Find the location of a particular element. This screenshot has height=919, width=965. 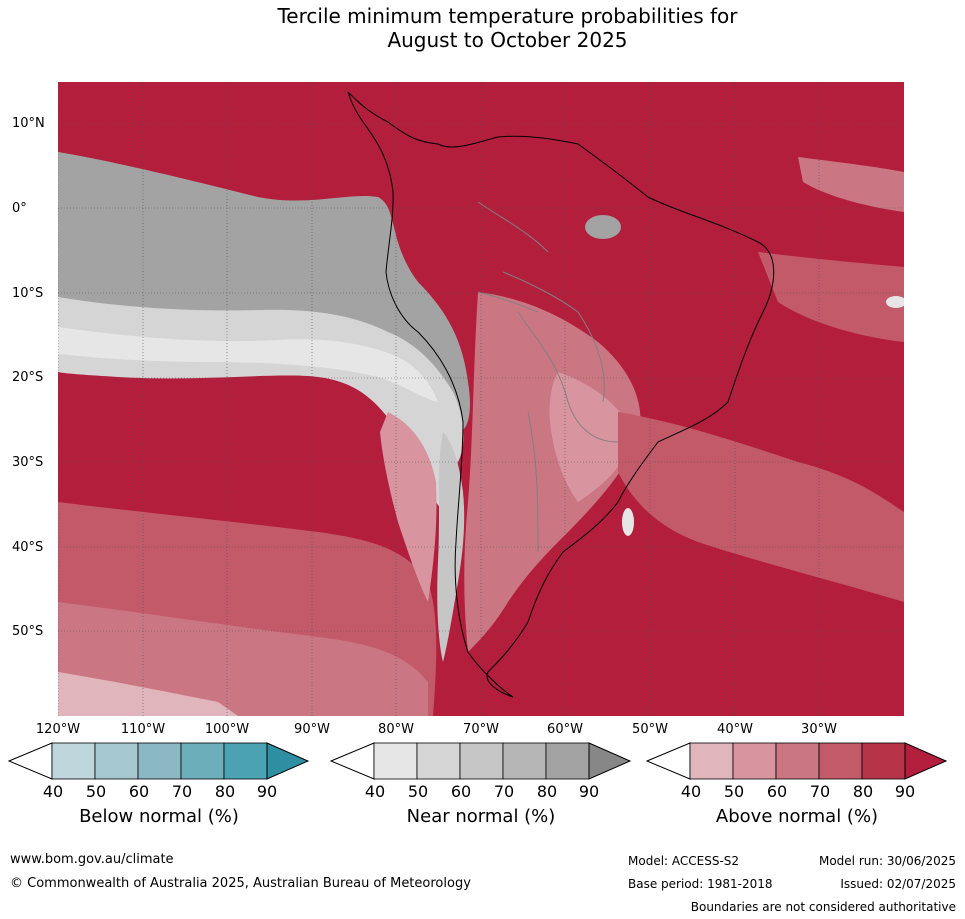

above-normal-50-region-south-pacific is located at coordinates (243, 659).